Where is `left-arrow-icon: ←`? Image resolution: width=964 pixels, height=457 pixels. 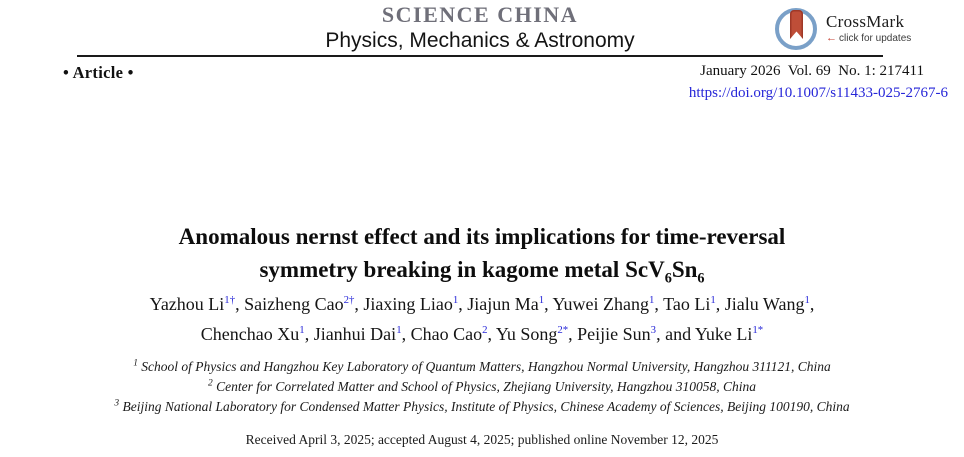 left-arrow-icon: ← is located at coordinates (831, 38).